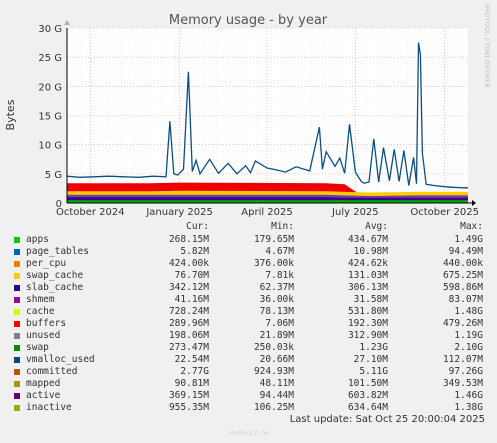 The image size is (497, 443). I want to click on legend-name: apps, so click(37, 239).